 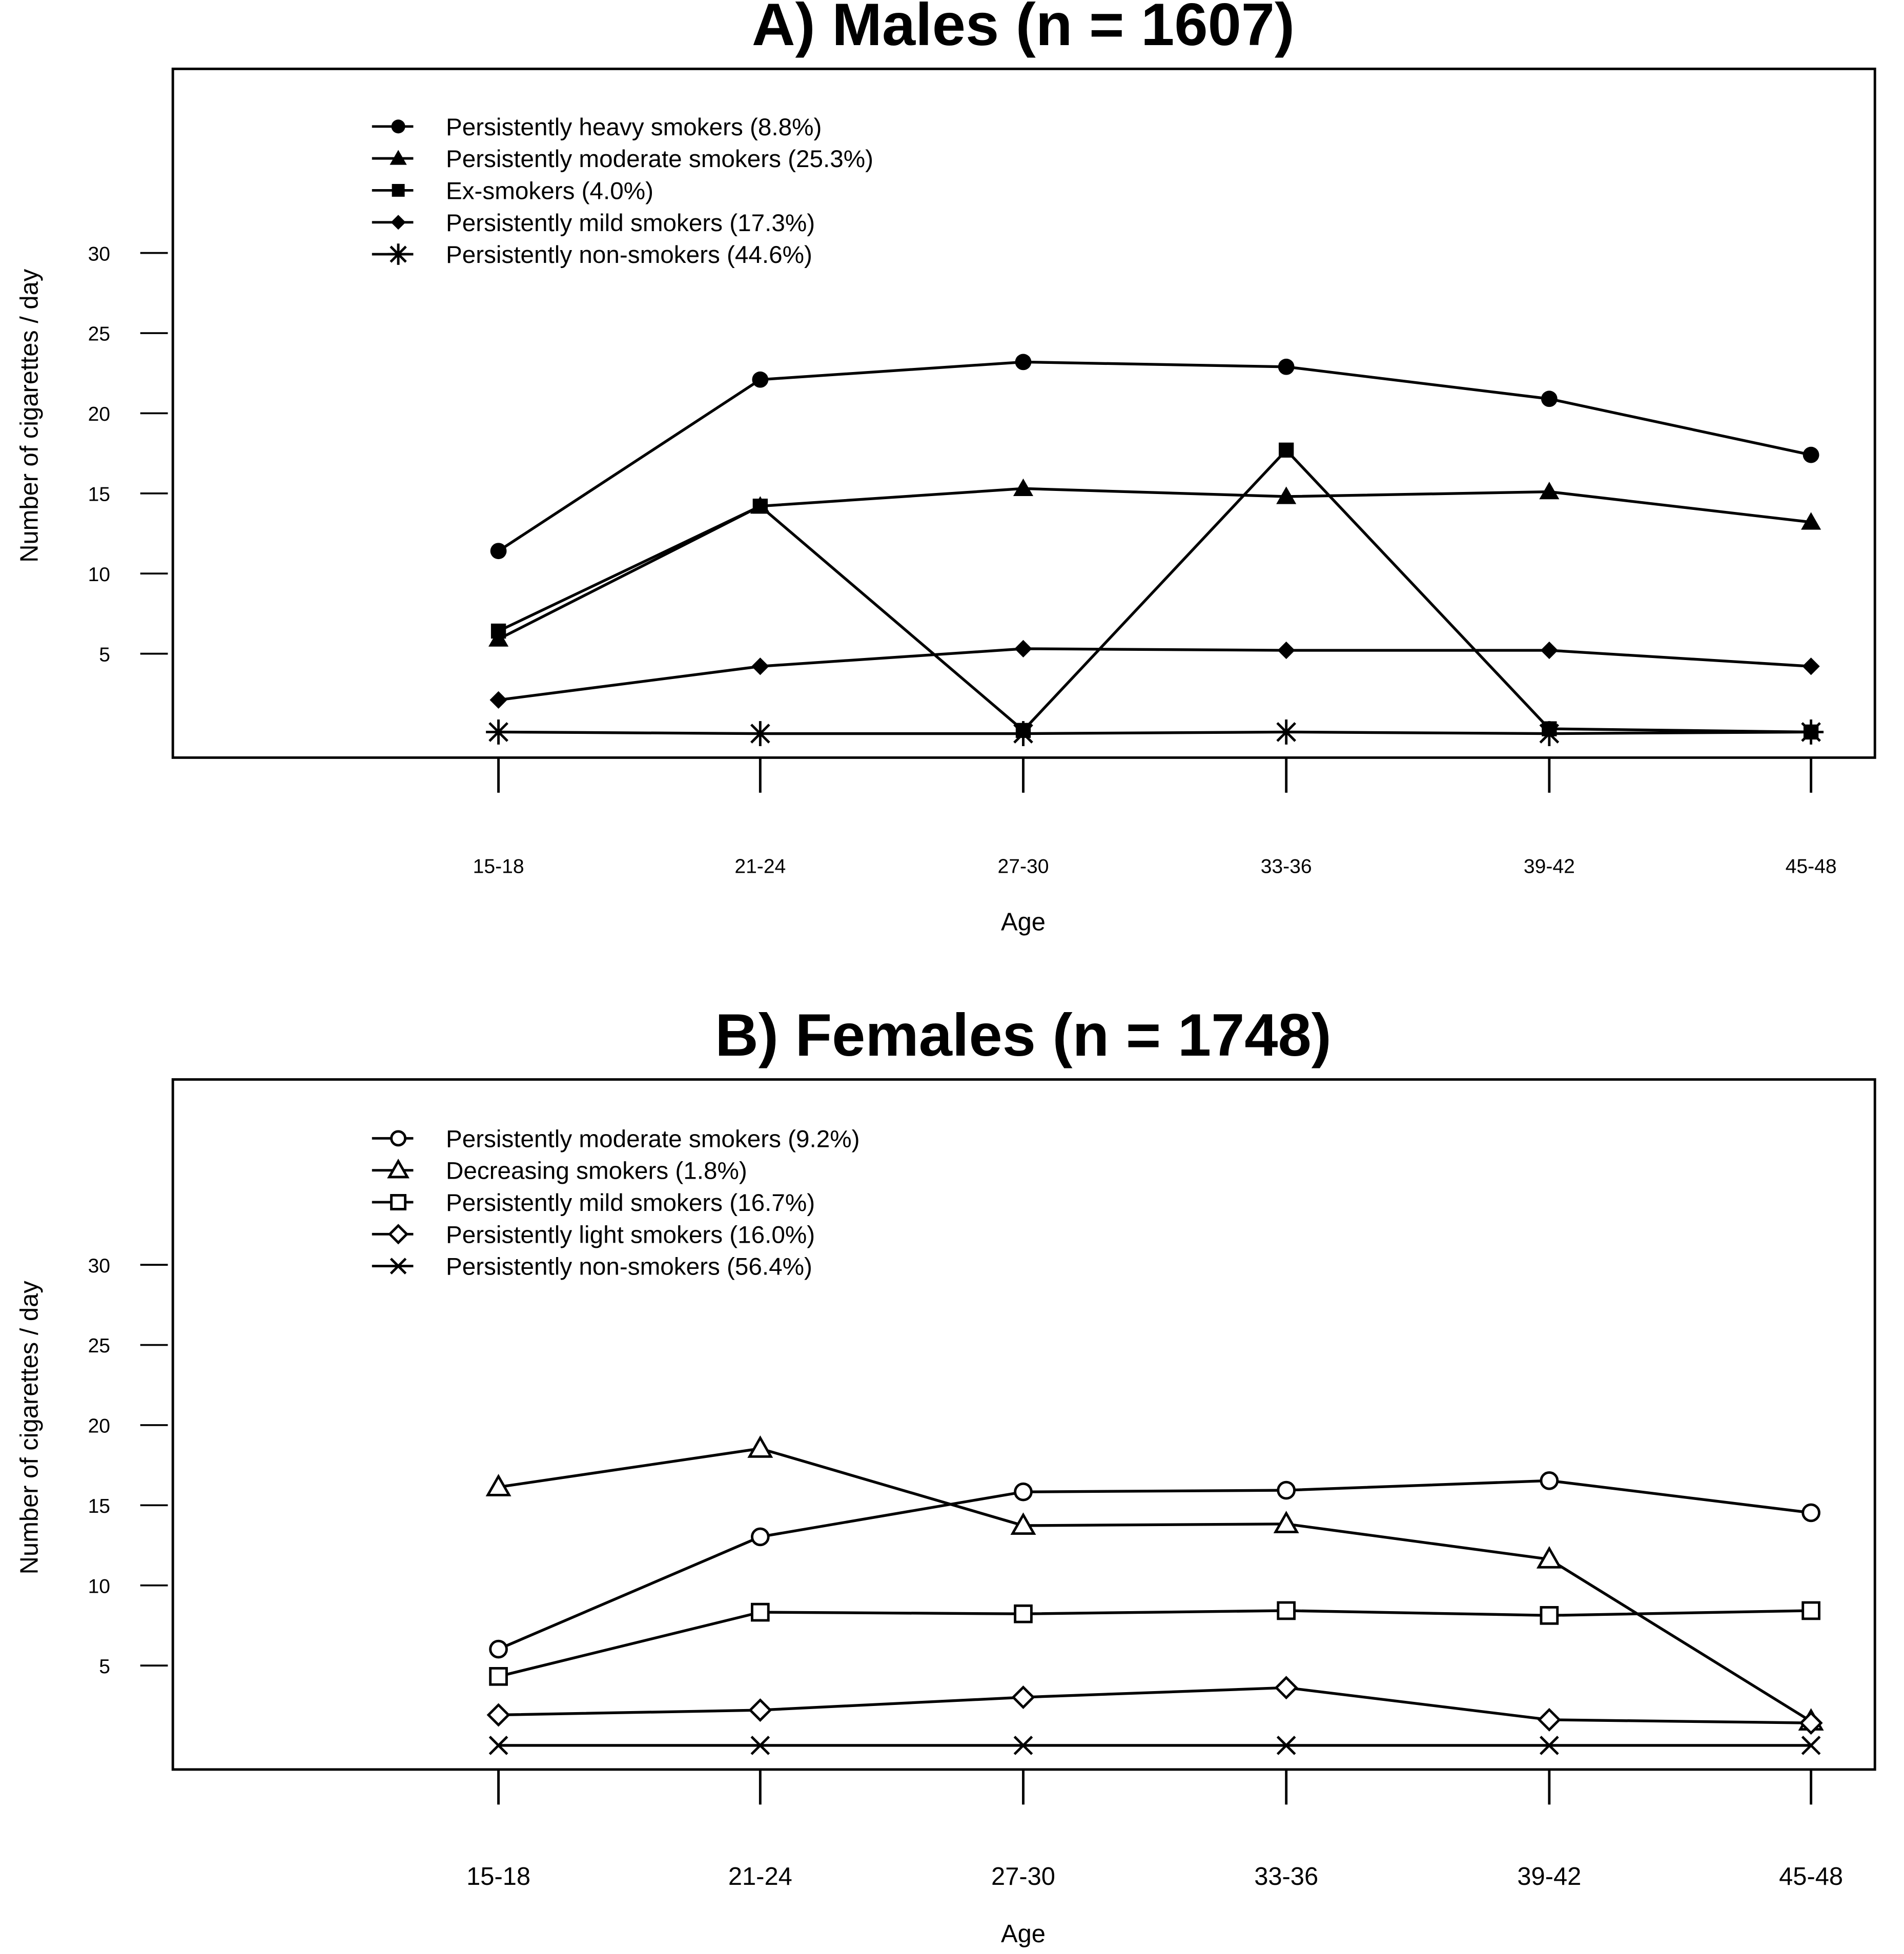 What do you see at coordinates (1549, 1876) in the screenshot?
I see `x-tick-label: 39-42` at bounding box center [1549, 1876].